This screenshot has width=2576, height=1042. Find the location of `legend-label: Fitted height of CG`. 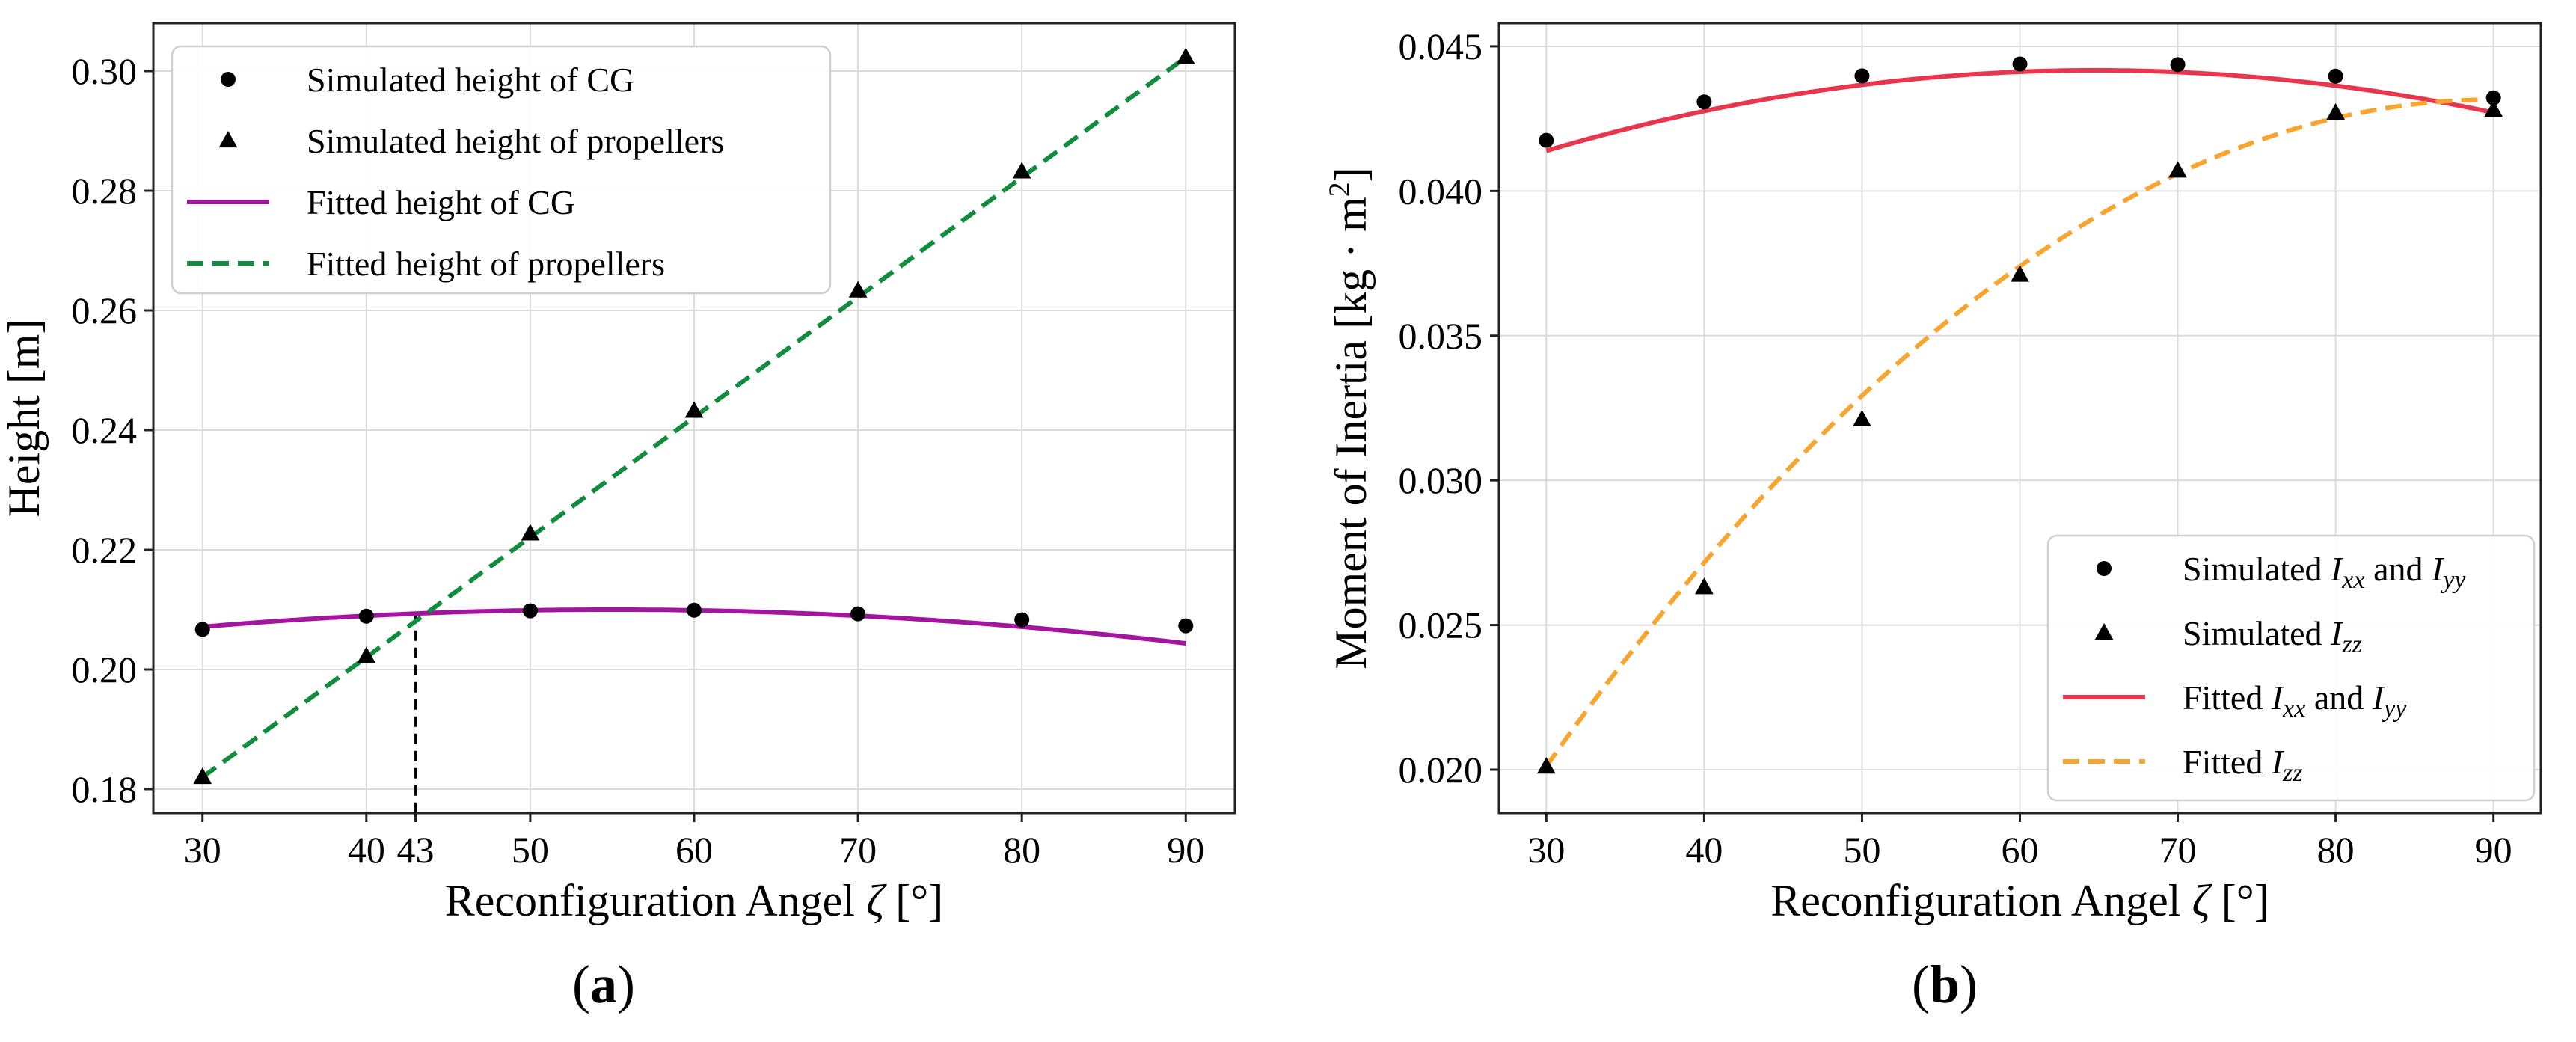

legend-label: Fitted height of CG is located at coordinates (441, 202).